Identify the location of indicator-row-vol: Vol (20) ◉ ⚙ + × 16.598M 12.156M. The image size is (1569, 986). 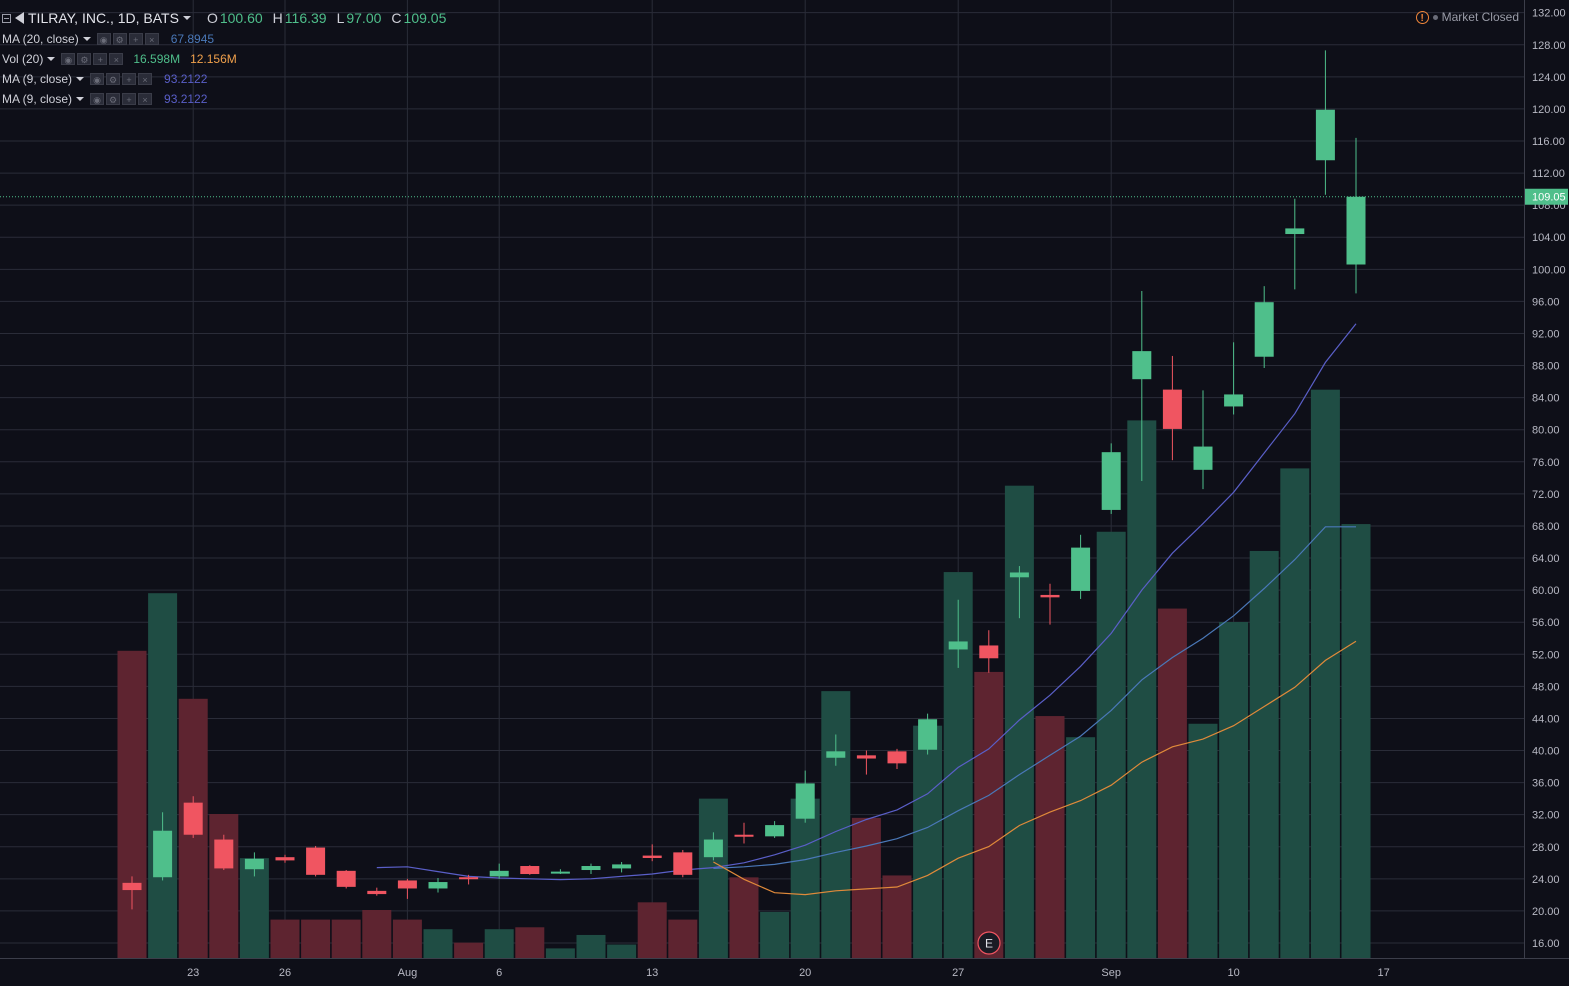
(119, 59).